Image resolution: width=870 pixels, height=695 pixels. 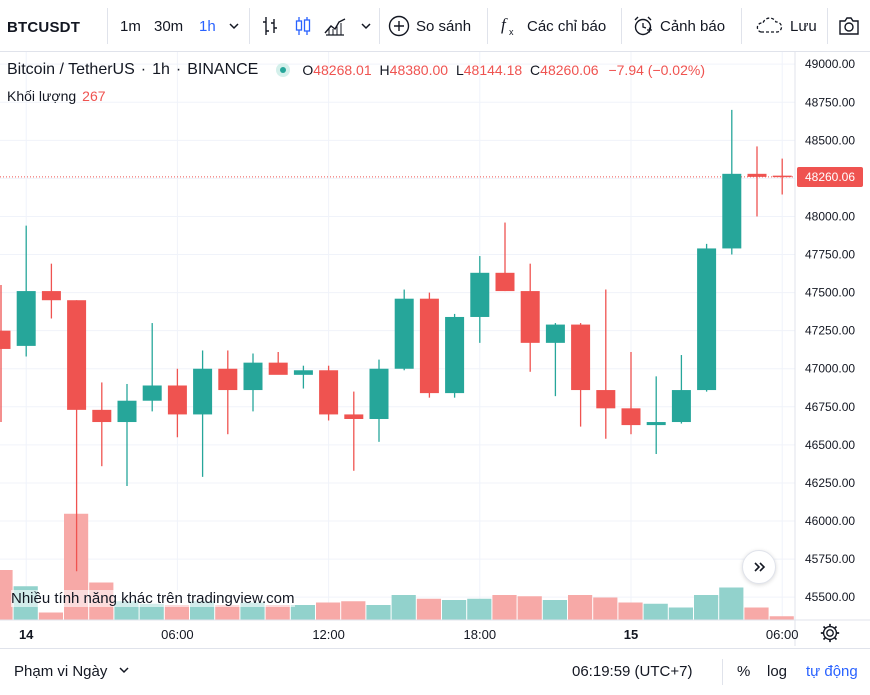 I want to click on interval-30m: 30m, so click(x=169, y=26).